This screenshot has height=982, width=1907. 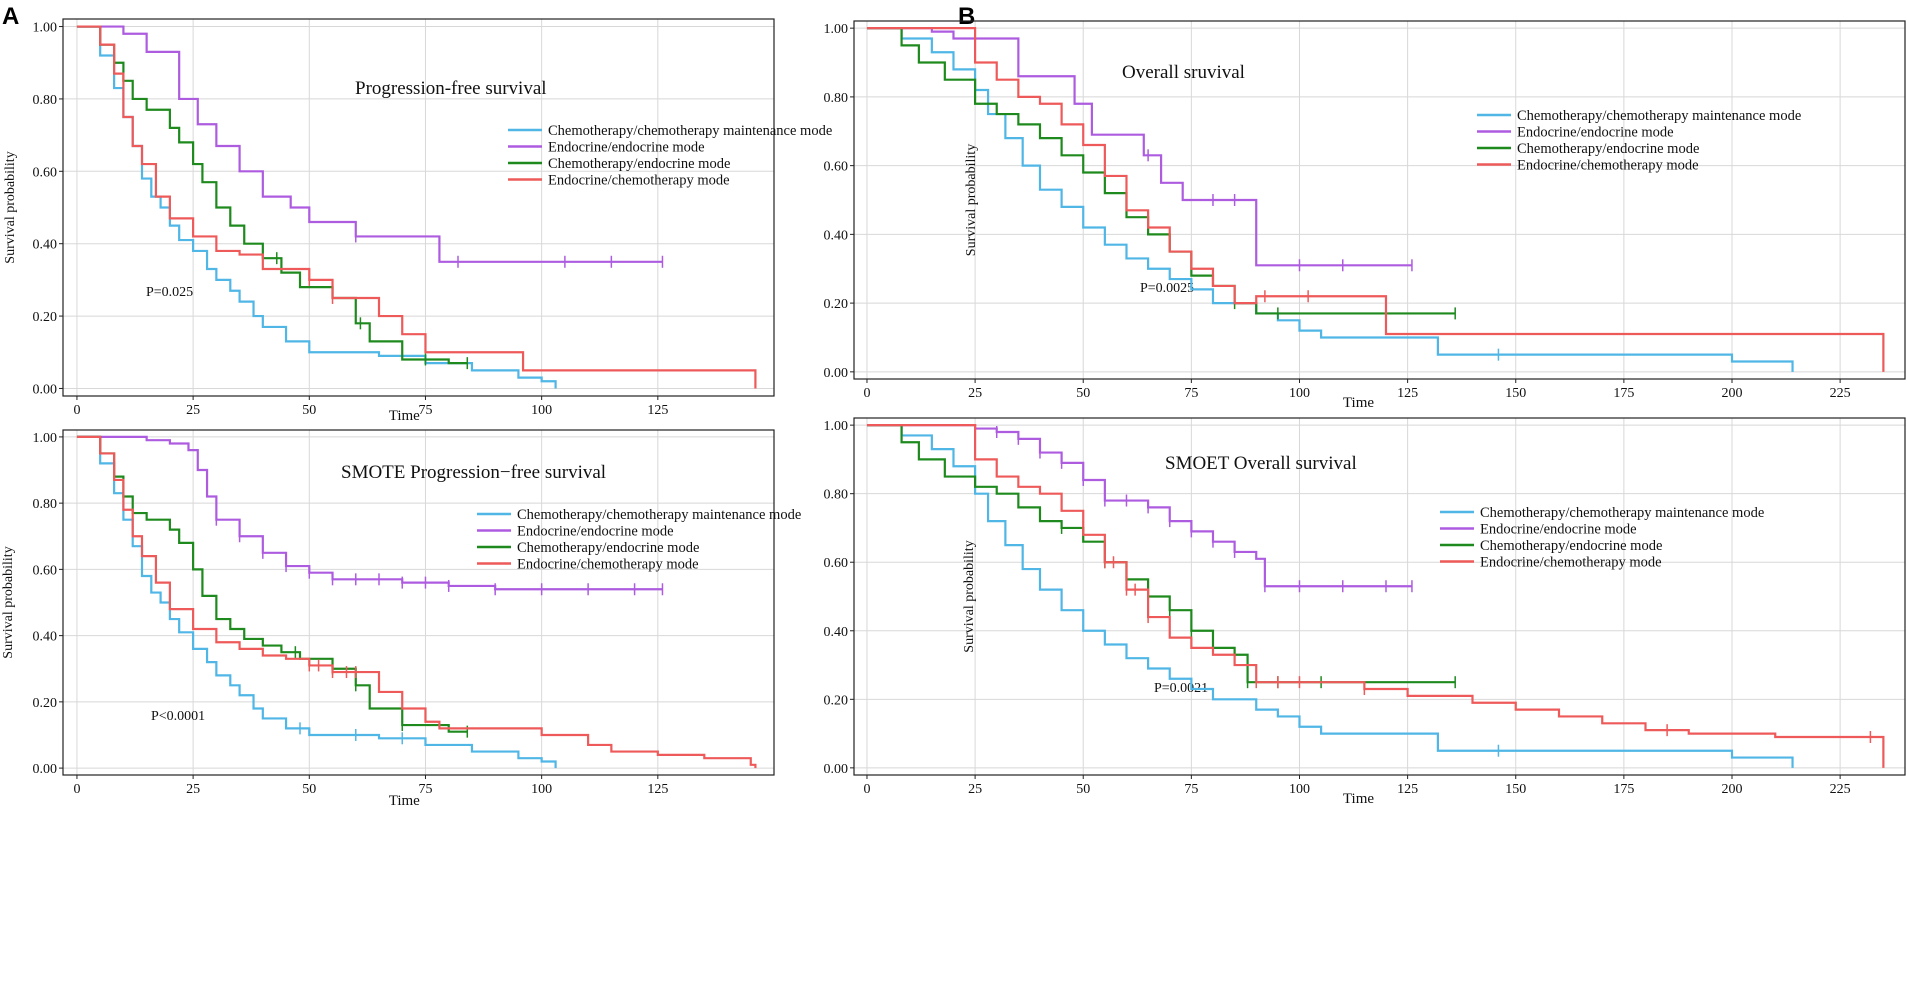 I want to click on chart-title: SMOTE Progression−free survival, so click(x=473, y=472).